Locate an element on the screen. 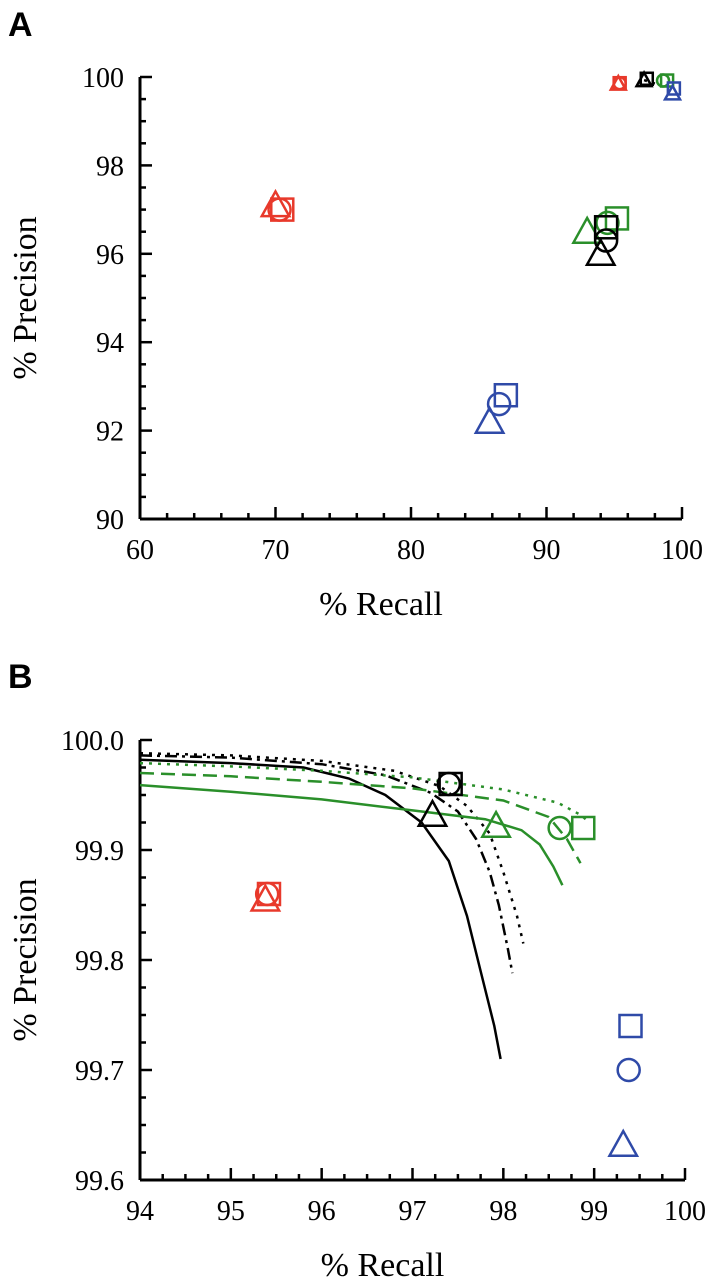  y-tick-label: 94 is located at coordinates (110, 343).